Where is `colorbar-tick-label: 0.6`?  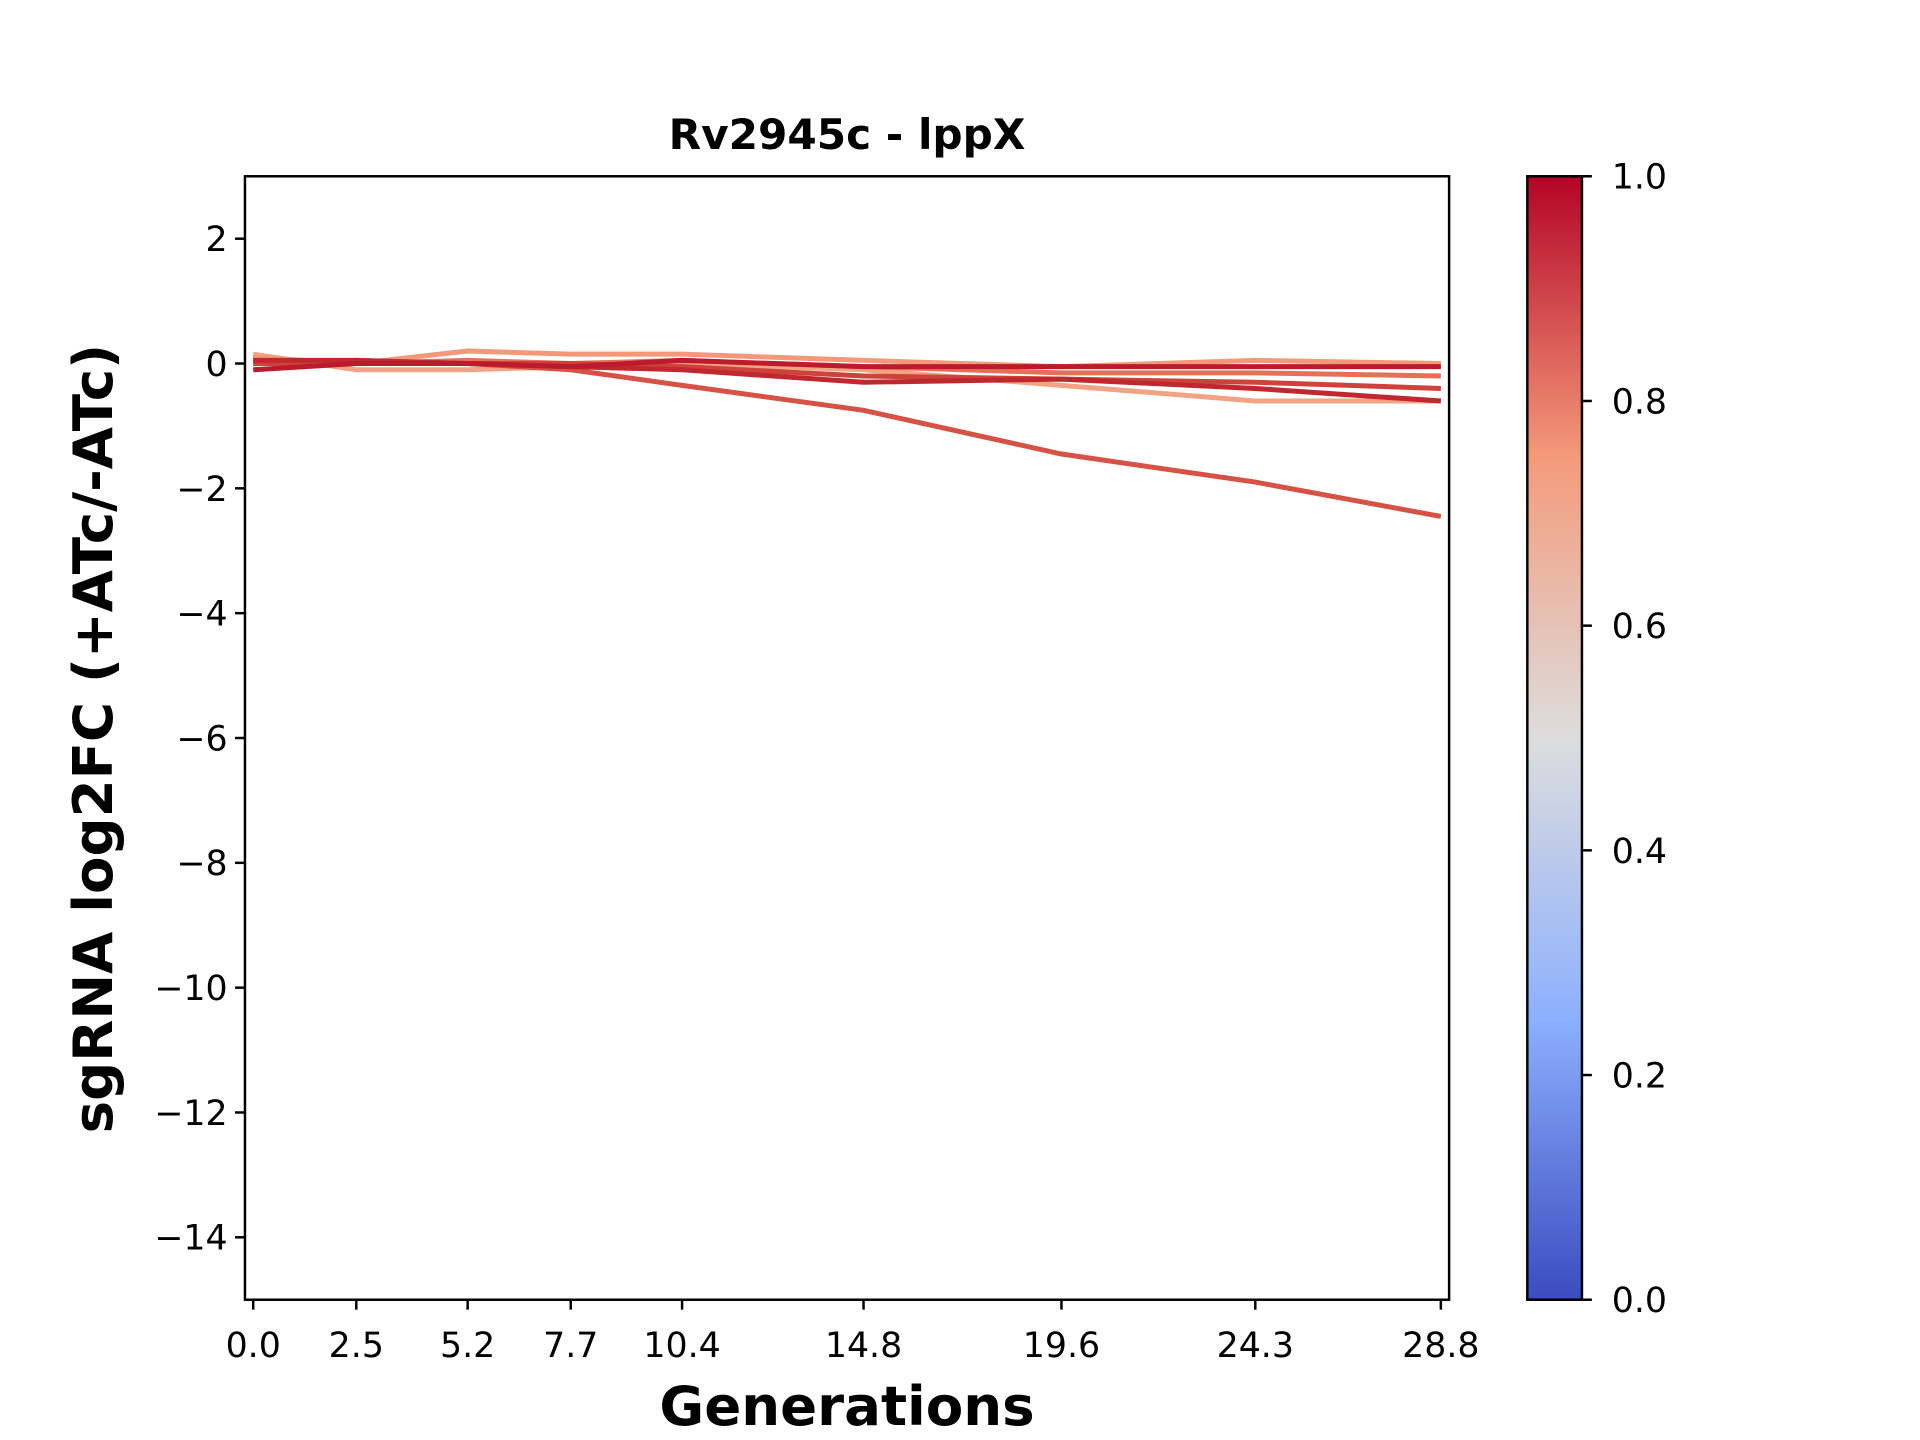 colorbar-tick-label: 0.6 is located at coordinates (1639, 627).